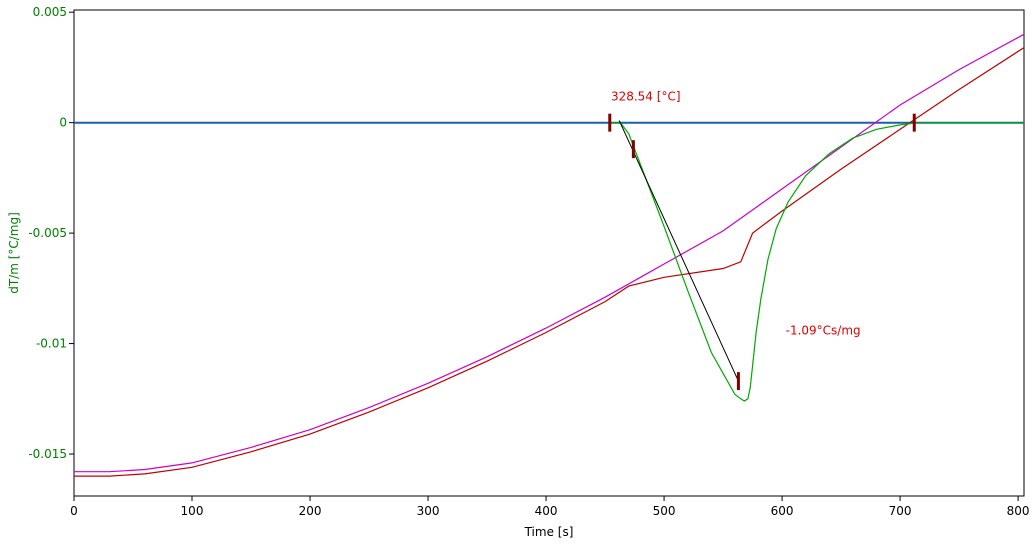 The height and width of the screenshot is (544, 1032). Describe the element at coordinates (900, 511) in the screenshot. I see `x-tick-label: 700` at that location.